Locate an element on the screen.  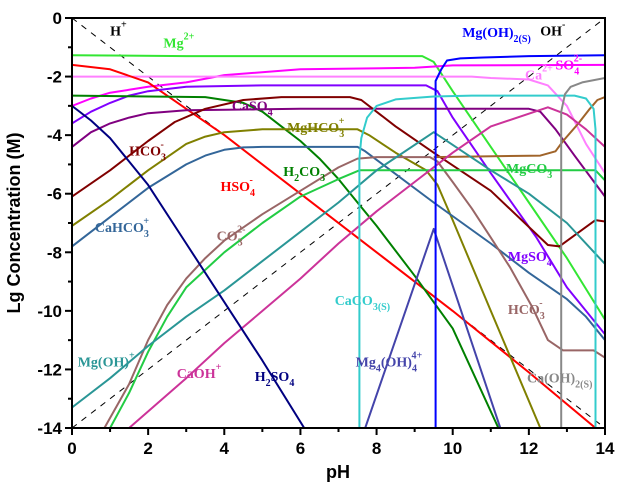
x-tick-label: 10 is located at coordinates (452, 448).